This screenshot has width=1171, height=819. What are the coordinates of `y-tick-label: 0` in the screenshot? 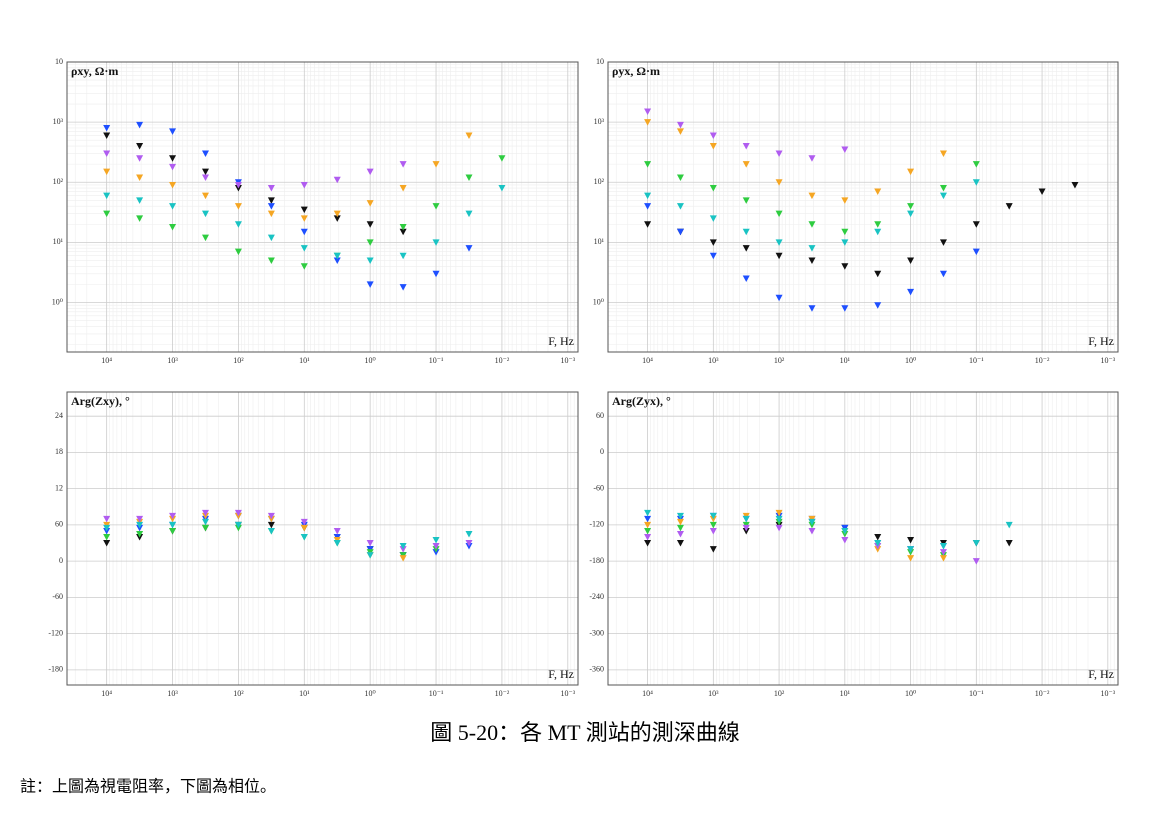 It's located at (61, 560).